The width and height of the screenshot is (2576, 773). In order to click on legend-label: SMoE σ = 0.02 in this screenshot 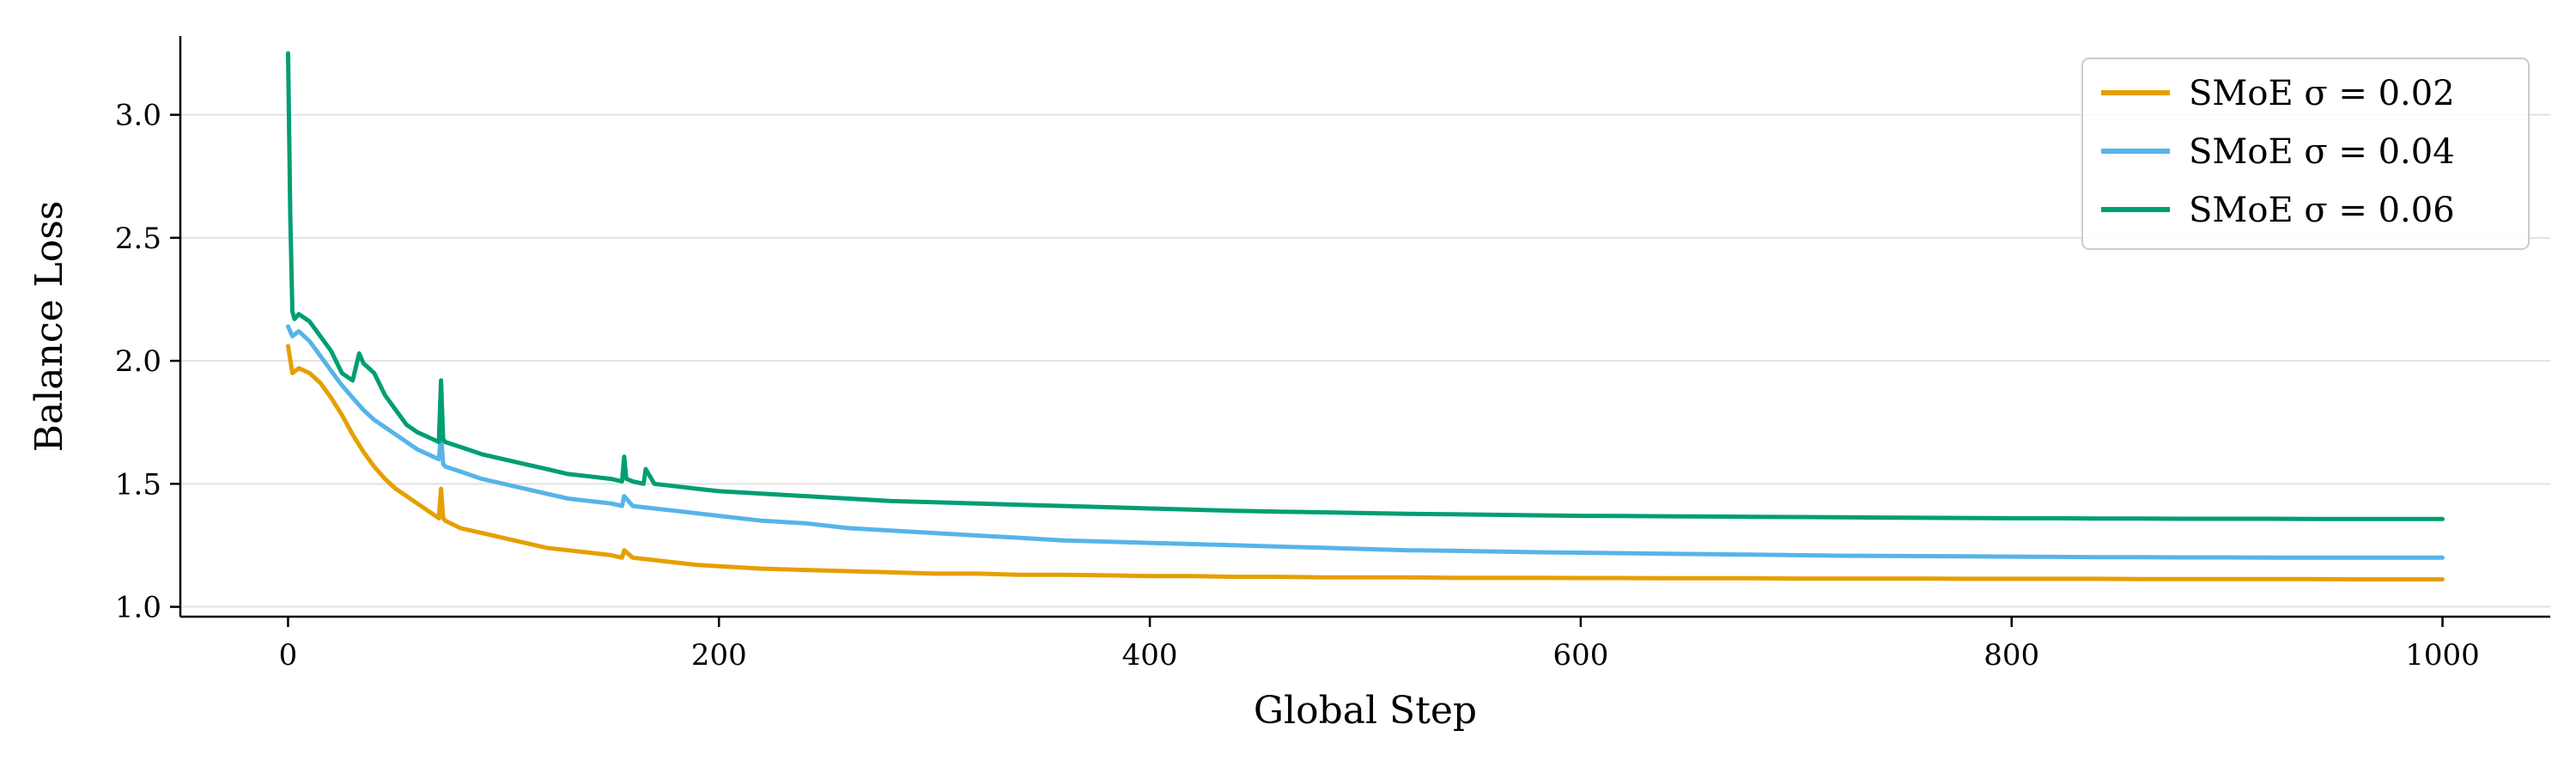, I will do `click(2322, 93)`.